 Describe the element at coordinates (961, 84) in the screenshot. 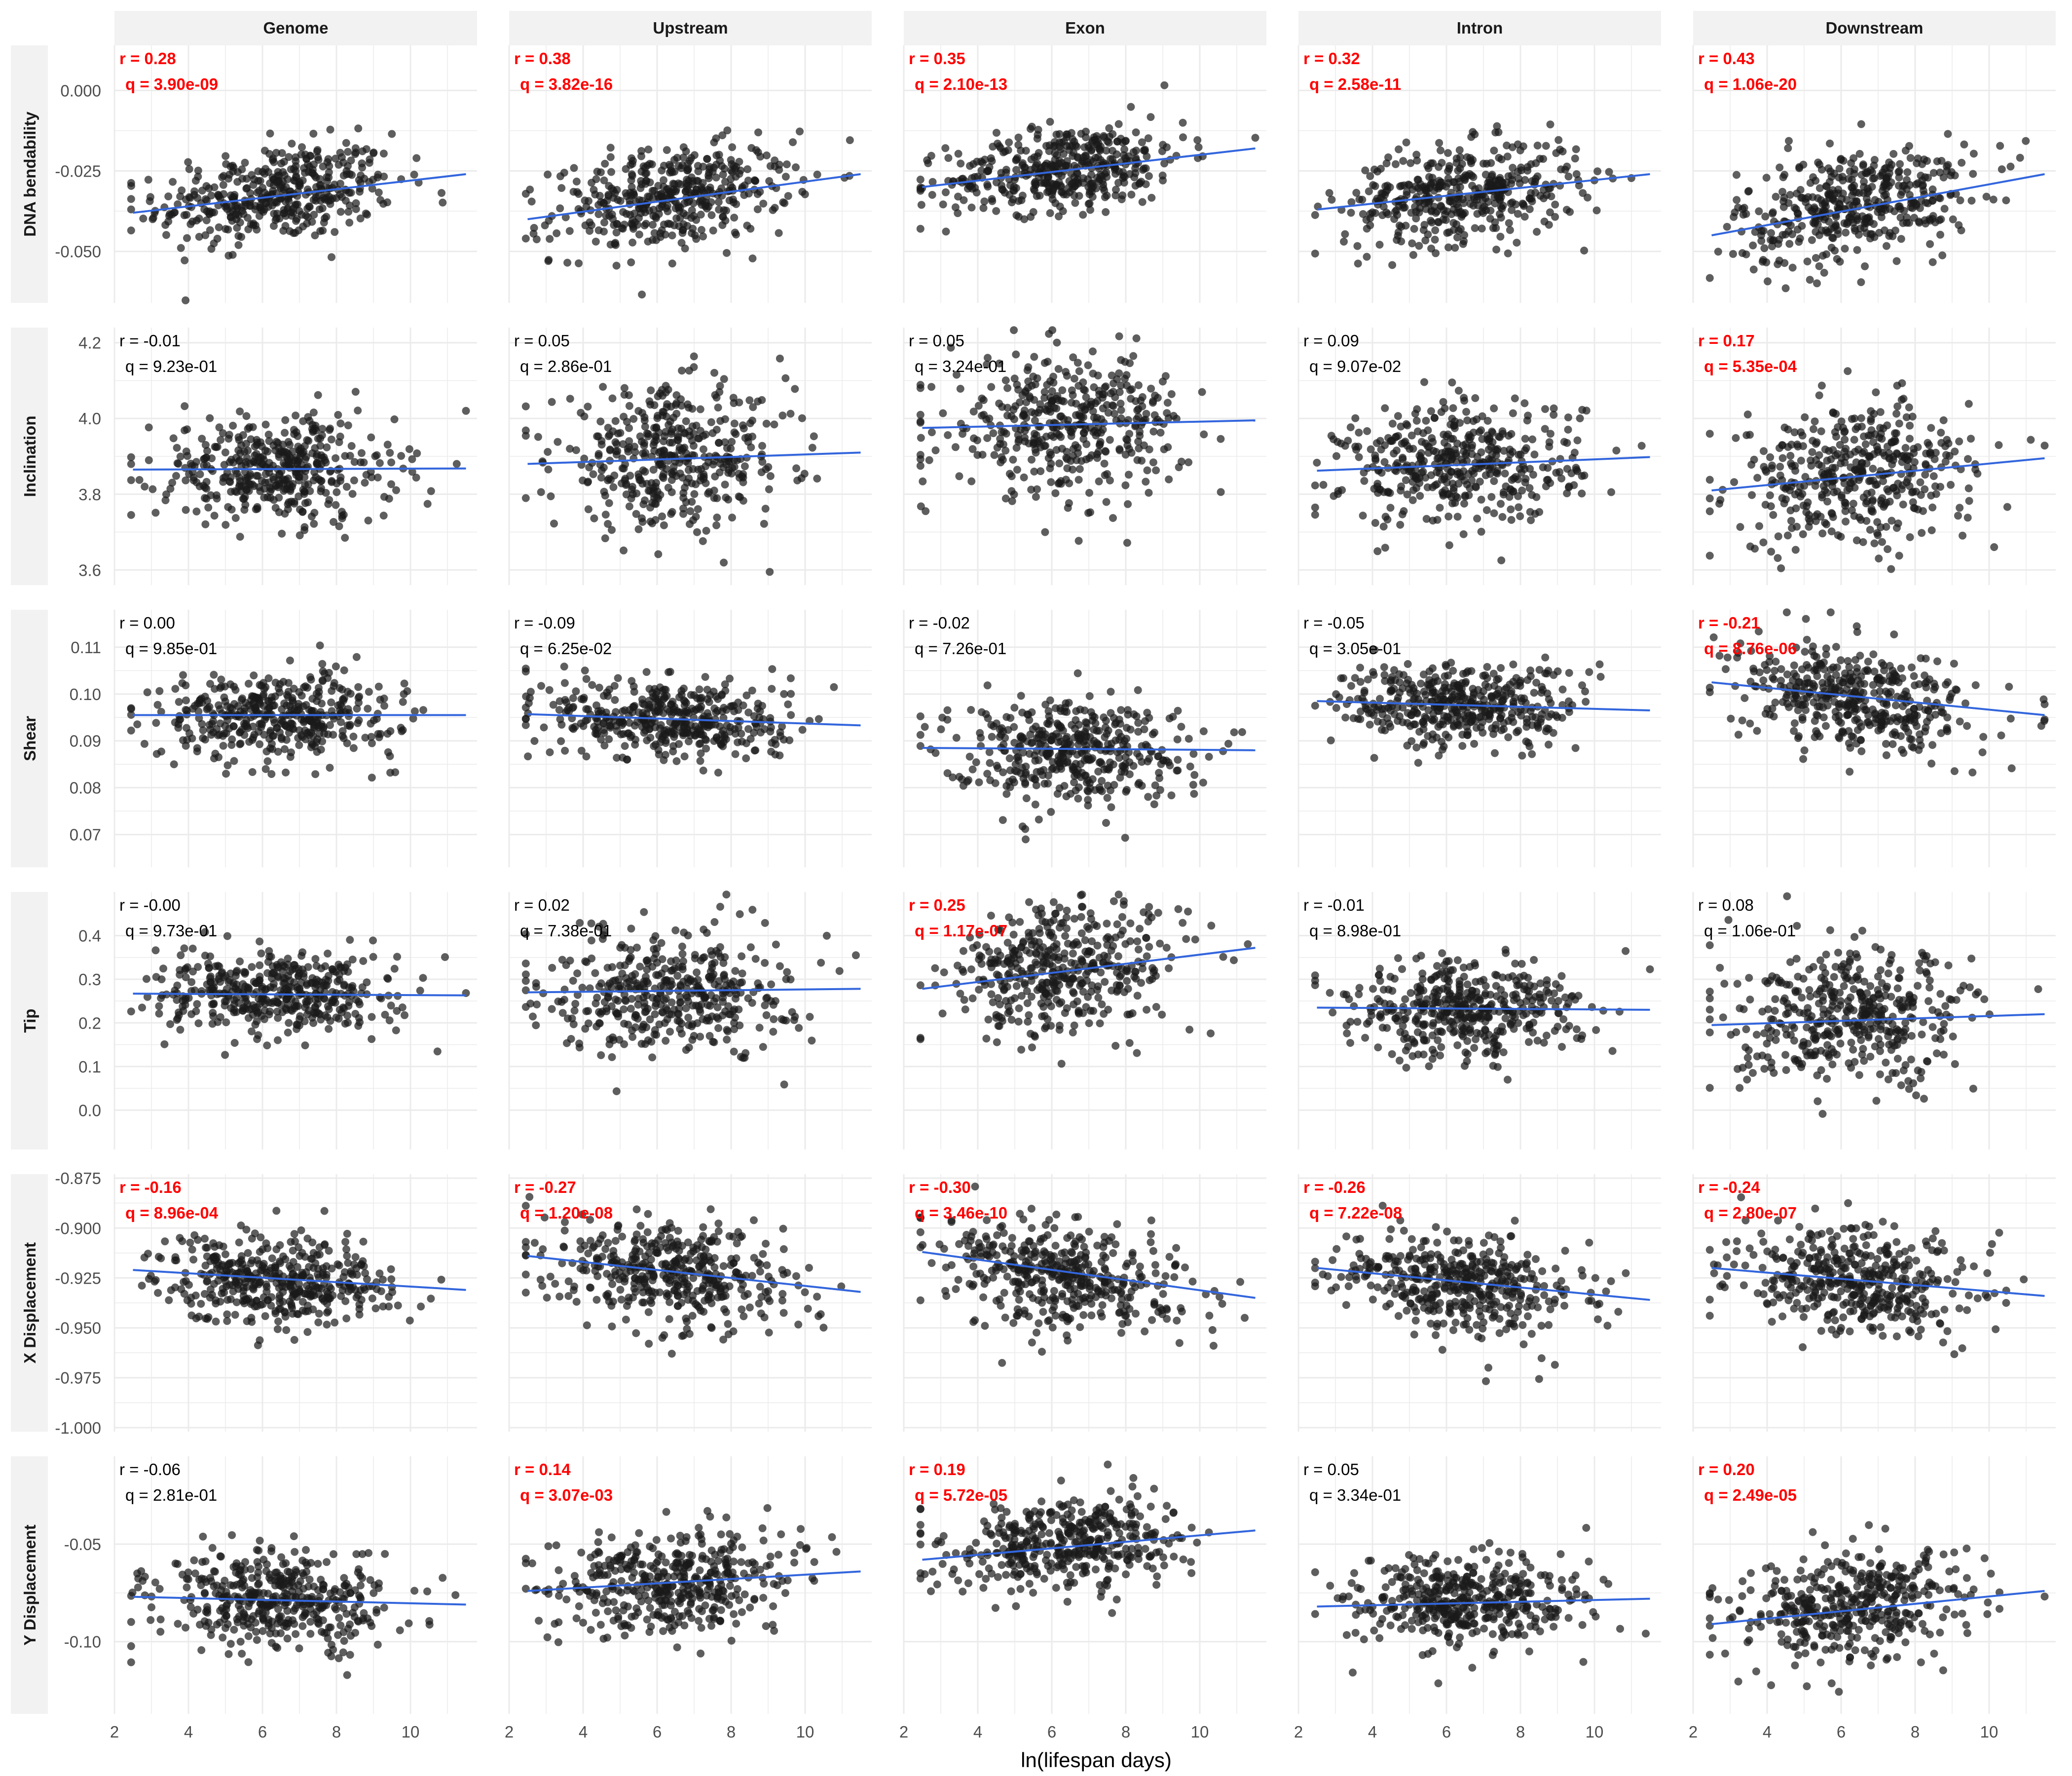

I see `correlation-q-label: q = 2.10e-13` at that location.